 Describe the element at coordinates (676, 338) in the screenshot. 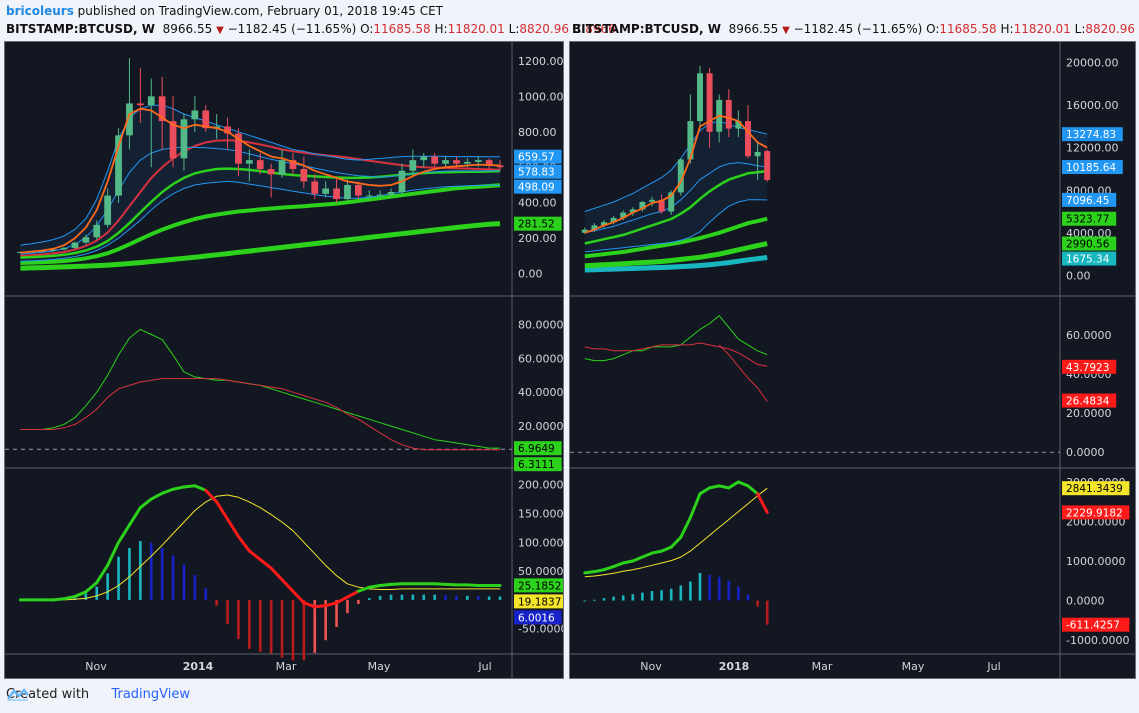

I see `dmi-plus-line` at that location.